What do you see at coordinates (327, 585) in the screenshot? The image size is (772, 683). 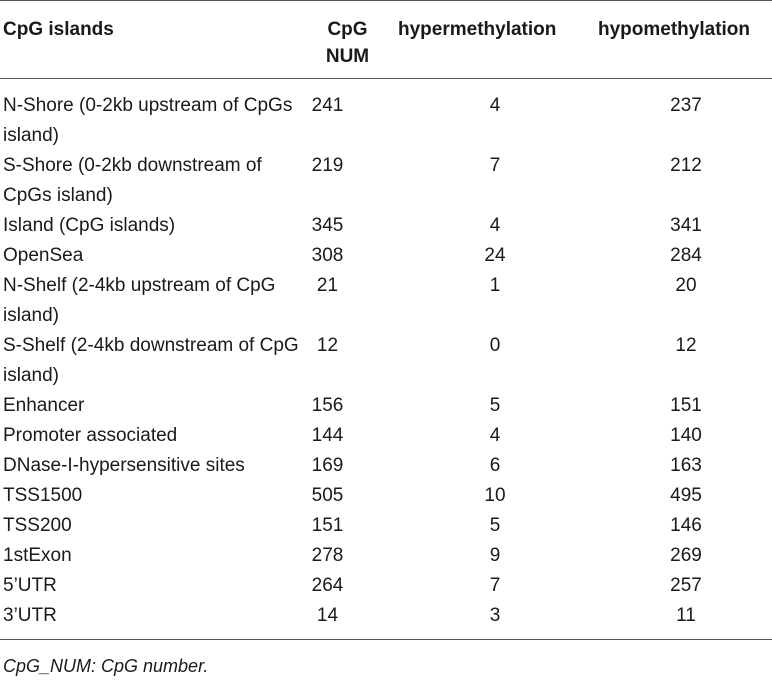 I see `cpg-num-cell: 264` at bounding box center [327, 585].